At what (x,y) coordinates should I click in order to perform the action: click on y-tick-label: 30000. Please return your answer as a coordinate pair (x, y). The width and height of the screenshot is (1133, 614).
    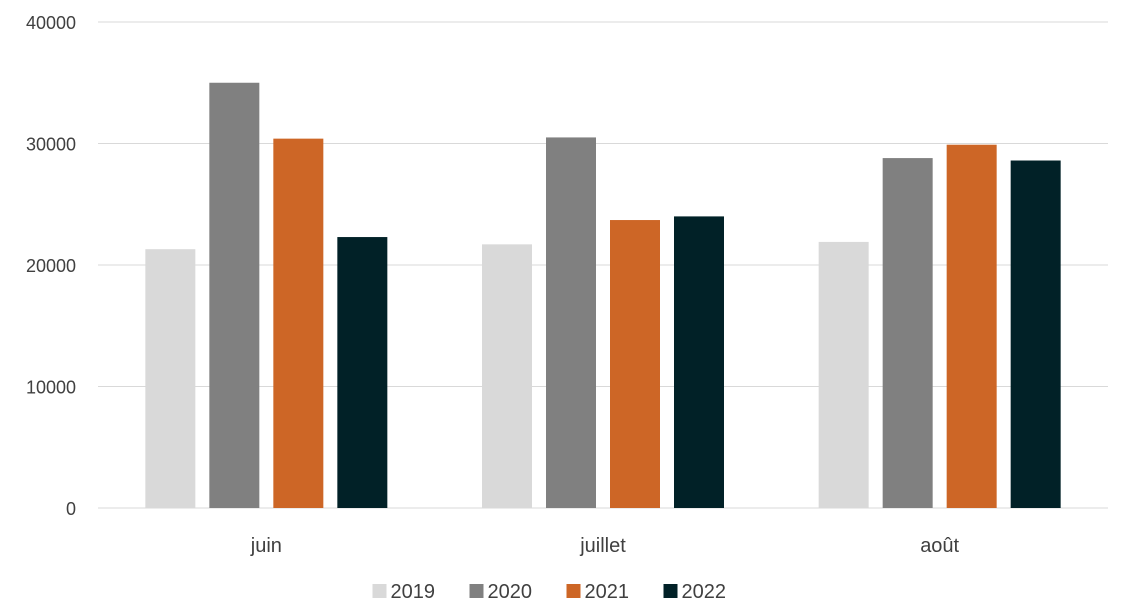
    Looking at the image, I should click on (51, 145).